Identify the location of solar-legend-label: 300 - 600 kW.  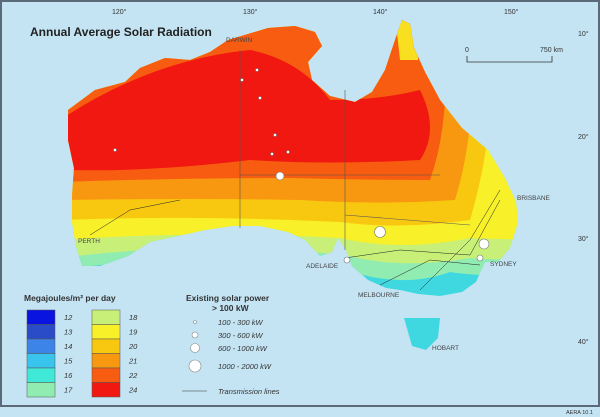
(241, 335).